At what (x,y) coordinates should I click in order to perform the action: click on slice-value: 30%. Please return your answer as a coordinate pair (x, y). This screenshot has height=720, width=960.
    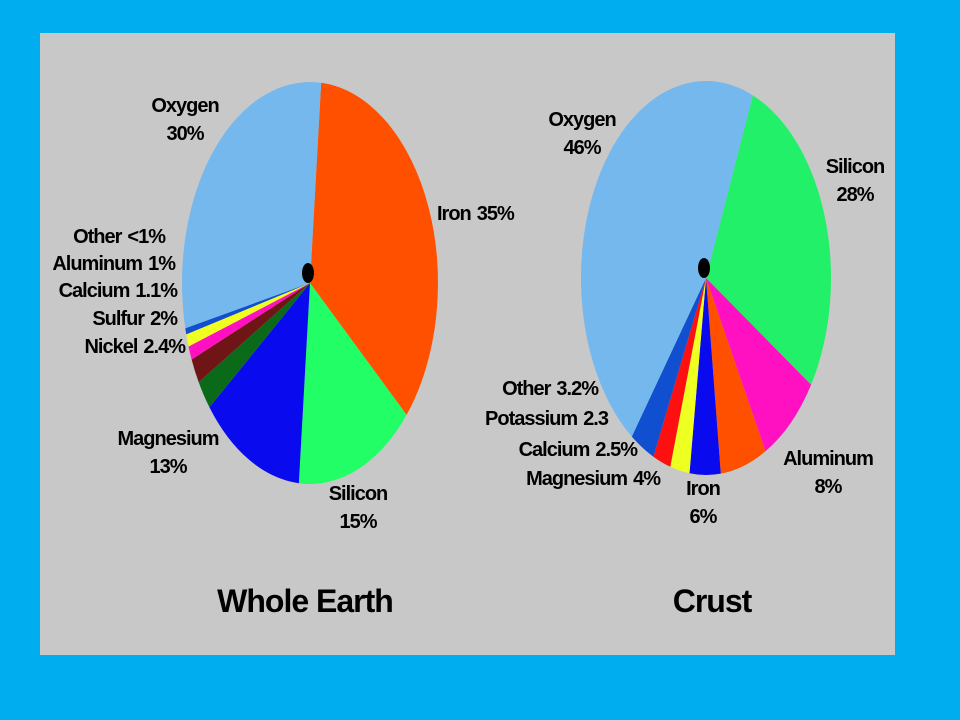
    Looking at the image, I should click on (185, 134).